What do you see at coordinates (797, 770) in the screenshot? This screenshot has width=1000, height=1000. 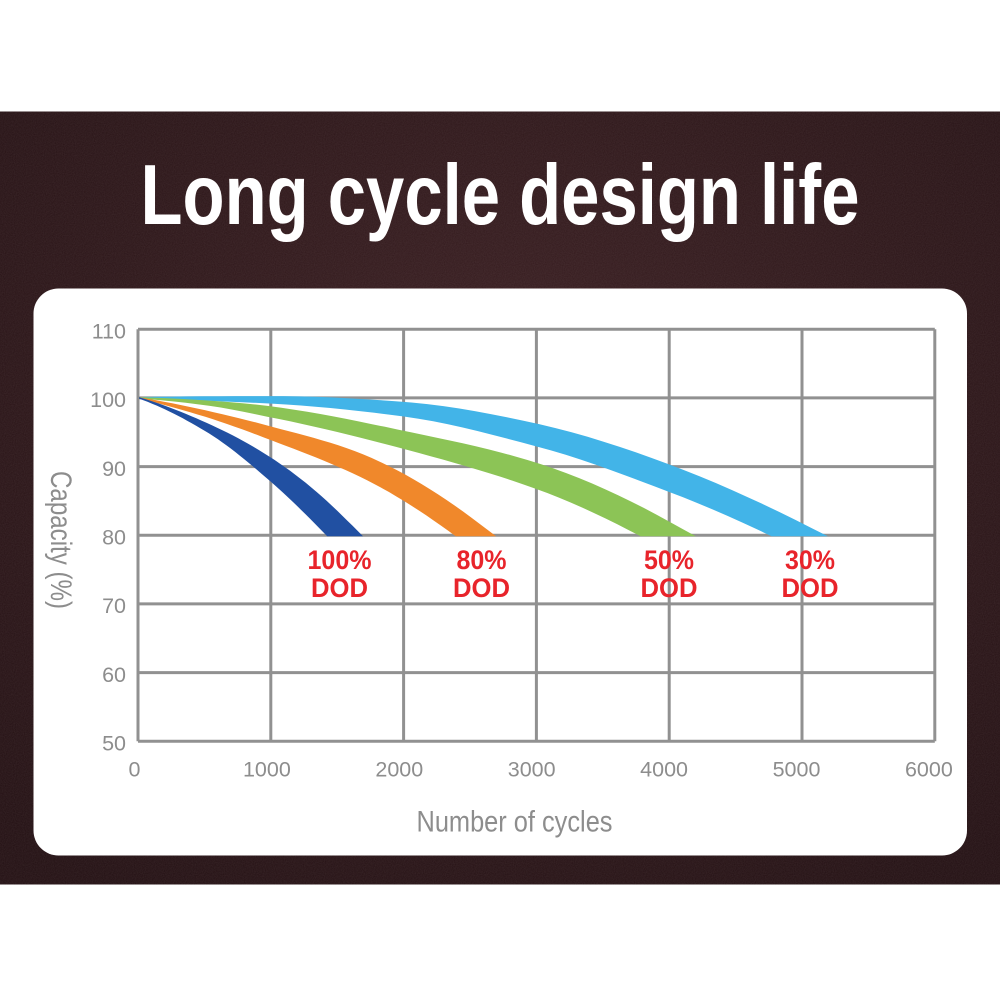 I see `svg-text: 5000` at bounding box center [797, 770].